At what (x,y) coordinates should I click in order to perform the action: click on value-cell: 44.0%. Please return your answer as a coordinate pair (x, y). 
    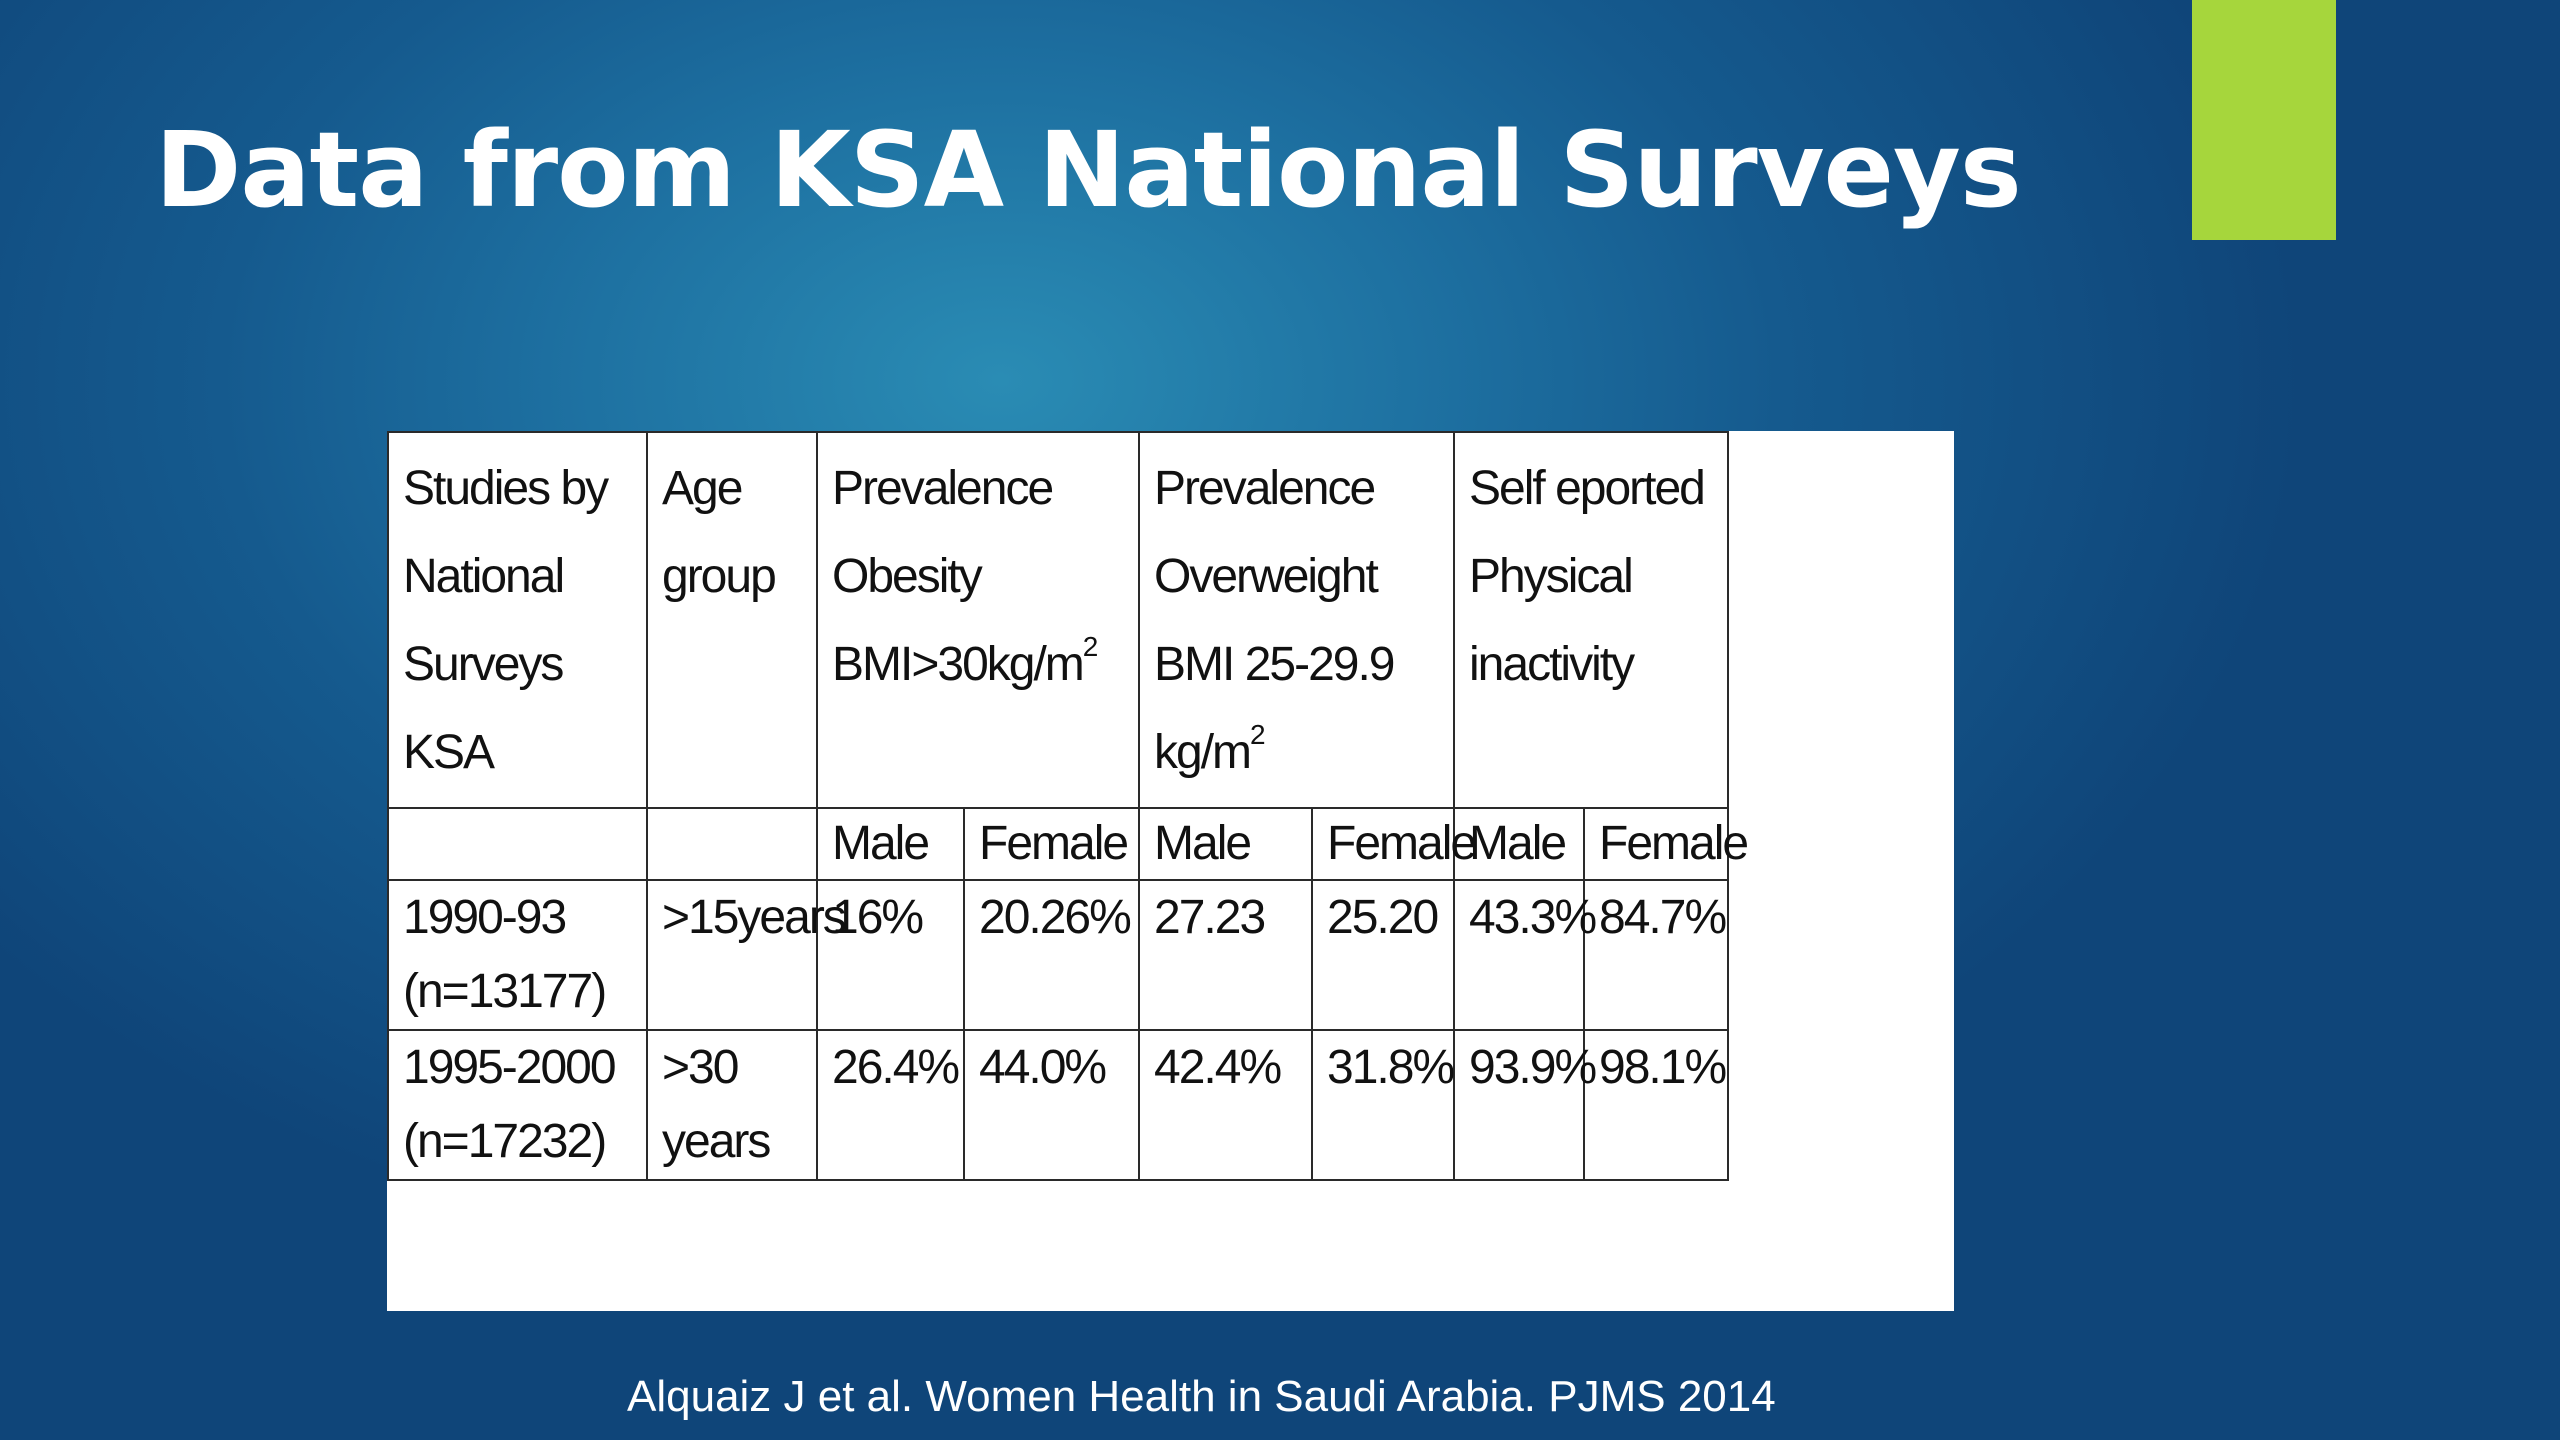
    Looking at the image, I should click on (1051, 1105).